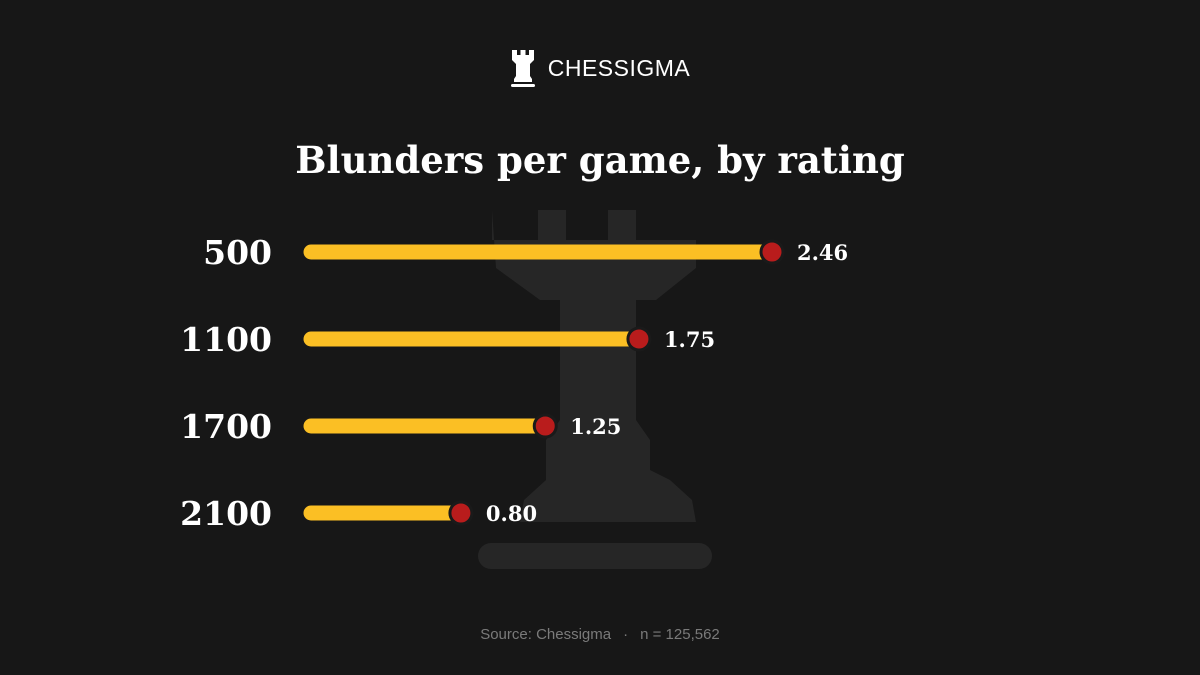  I want to click on category-label: 2100, so click(226, 513).